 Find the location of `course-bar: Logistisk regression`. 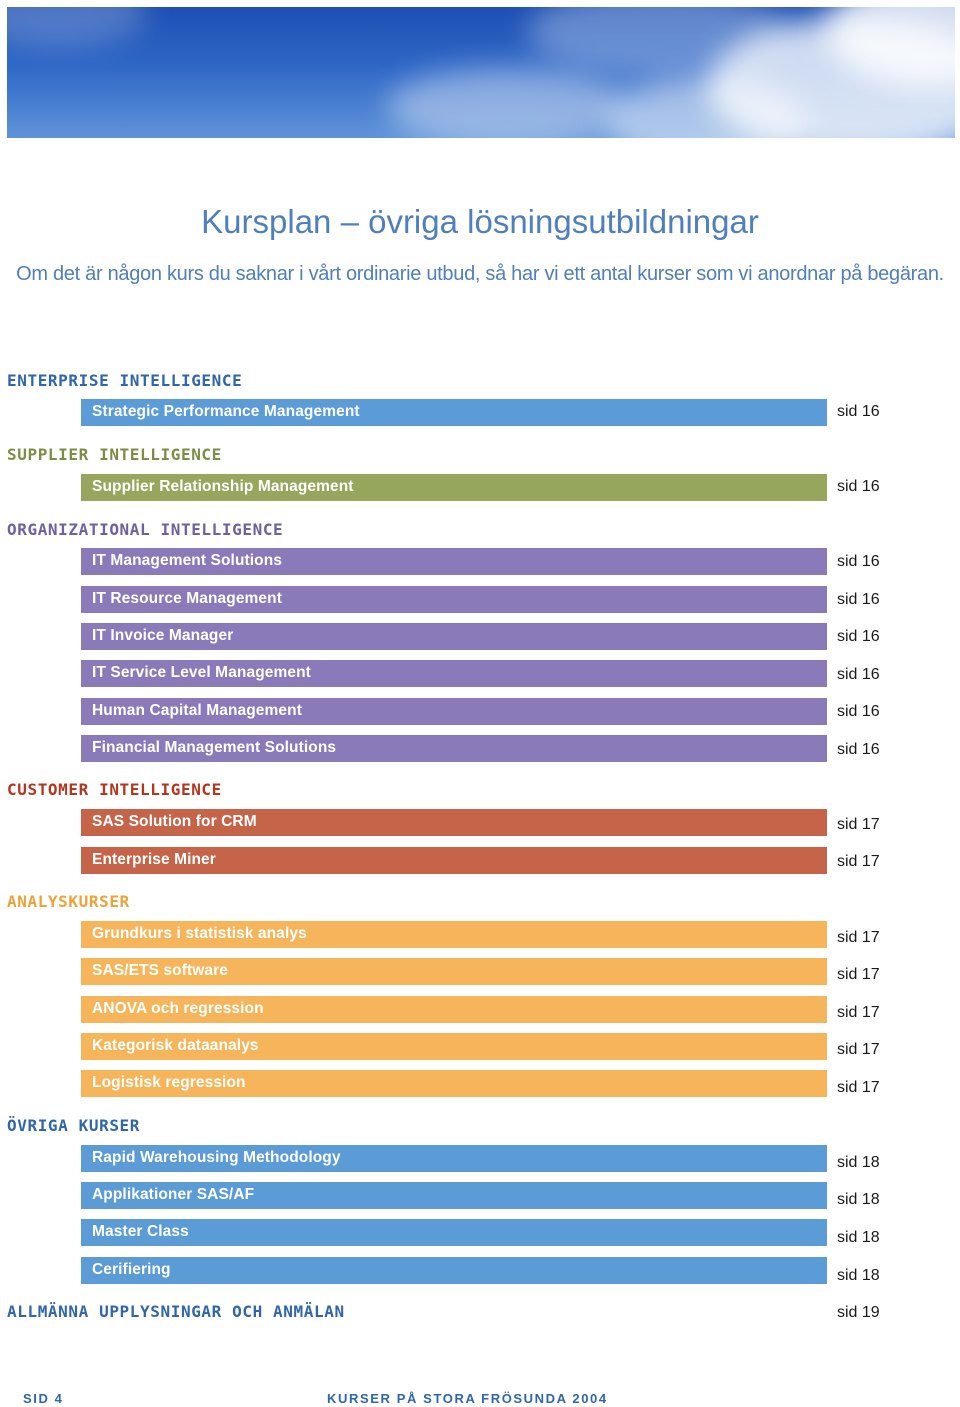

course-bar: Logistisk regression is located at coordinates (454, 1083).